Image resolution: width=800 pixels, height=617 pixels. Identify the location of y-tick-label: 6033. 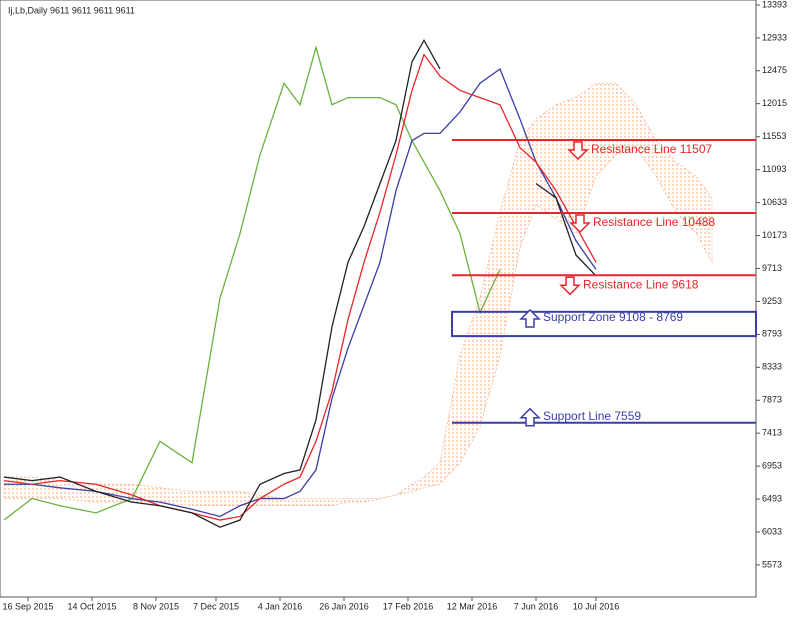
(772, 531).